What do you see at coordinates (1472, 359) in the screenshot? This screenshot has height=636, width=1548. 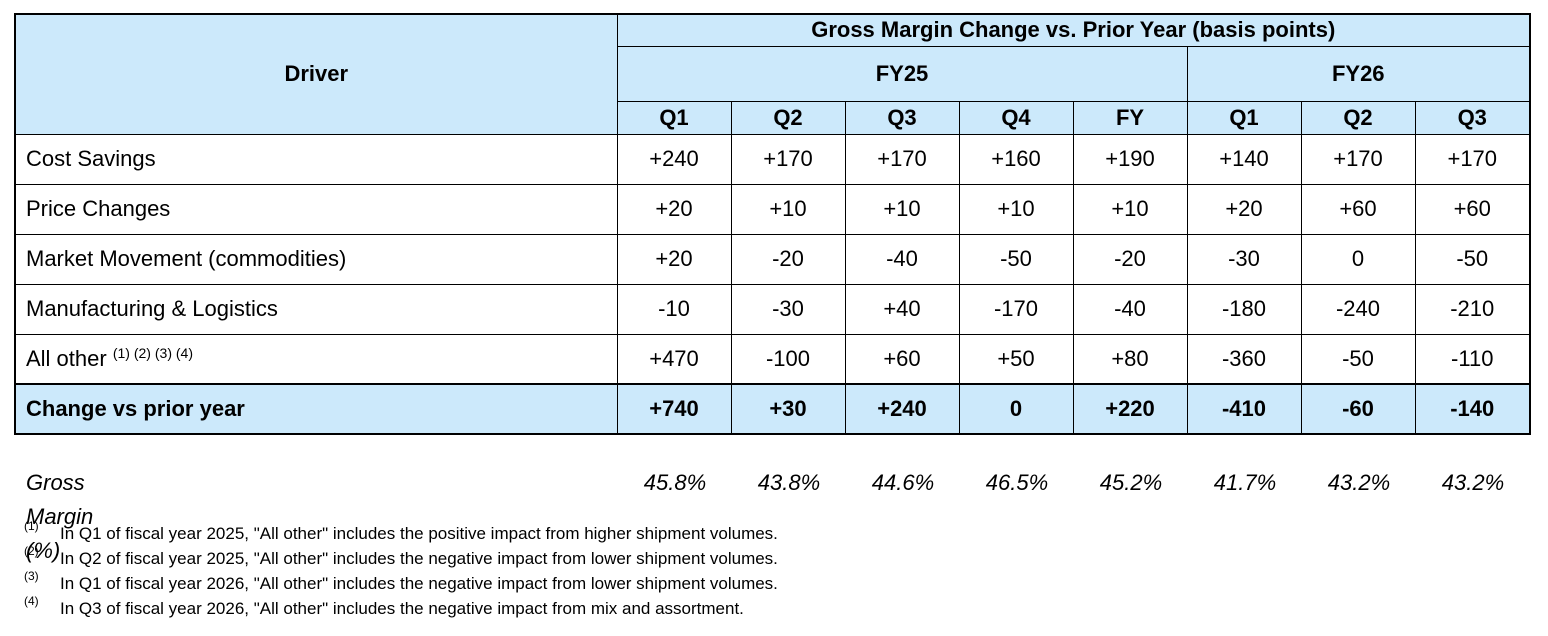 I see `value-cell: -110` at bounding box center [1472, 359].